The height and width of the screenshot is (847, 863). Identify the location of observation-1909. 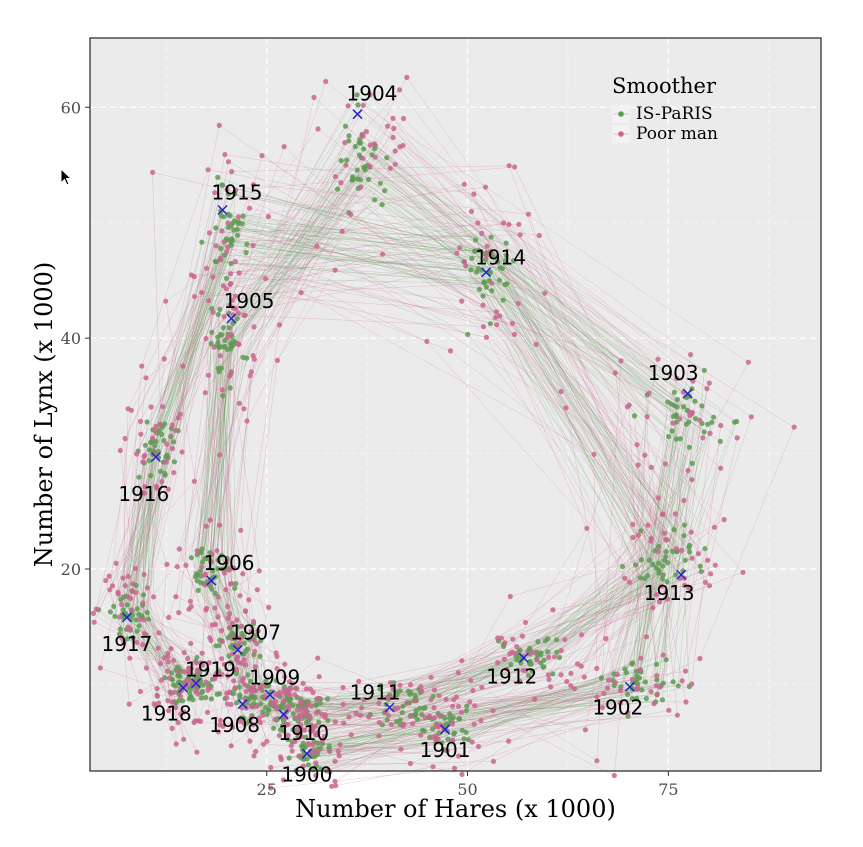
(269, 694).